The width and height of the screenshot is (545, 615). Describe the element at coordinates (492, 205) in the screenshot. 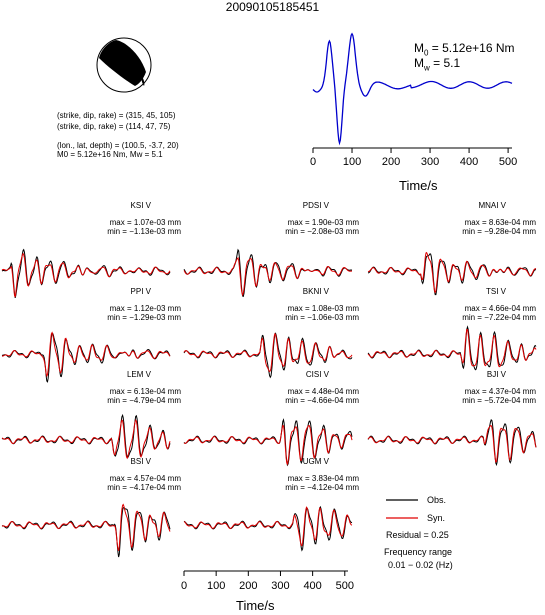

I see `station-name-2: MNAI V` at that location.